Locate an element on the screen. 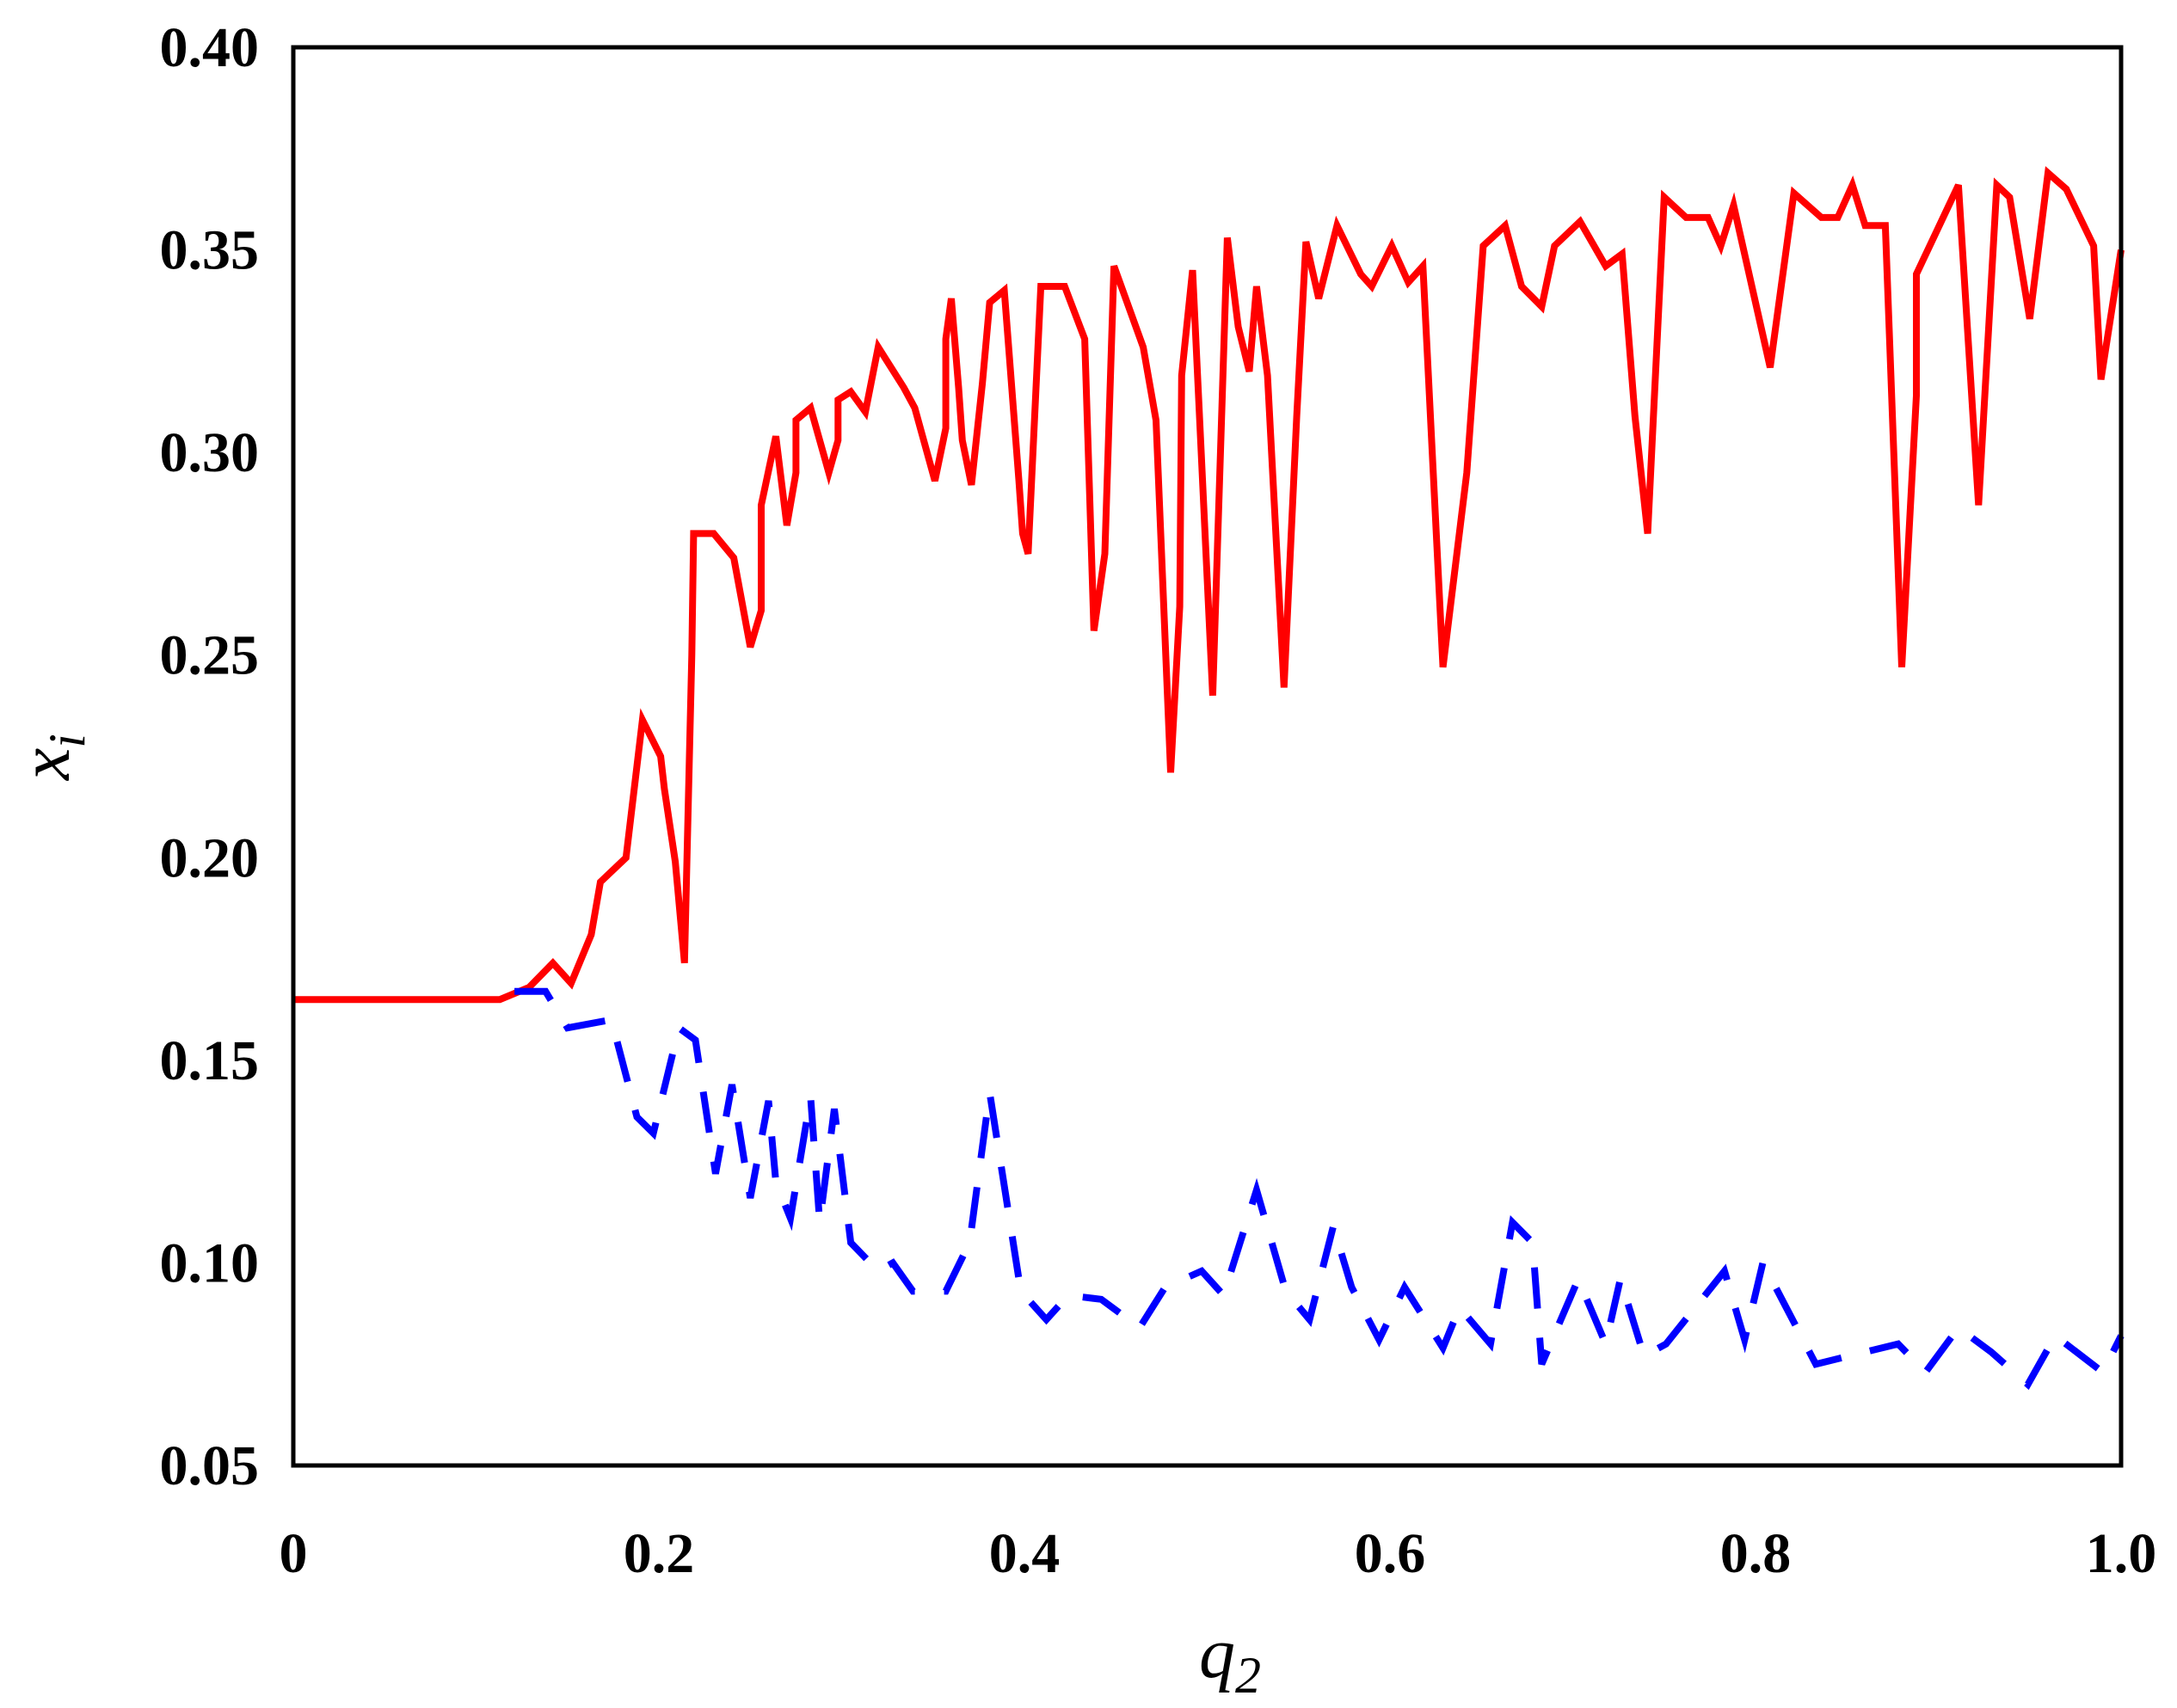 The image size is (2177, 1708). y-tick-label: 0.35 is located at coordinates (210, 250).